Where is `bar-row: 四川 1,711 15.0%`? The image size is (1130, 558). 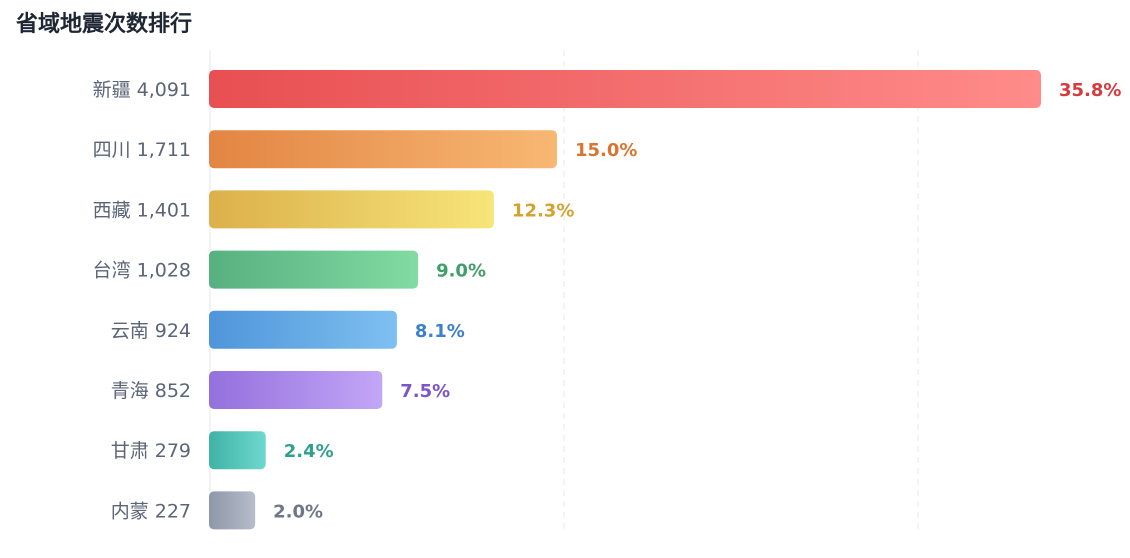
bar-row: 四川 1,711 15.0% is located at coordinates (365, 149).